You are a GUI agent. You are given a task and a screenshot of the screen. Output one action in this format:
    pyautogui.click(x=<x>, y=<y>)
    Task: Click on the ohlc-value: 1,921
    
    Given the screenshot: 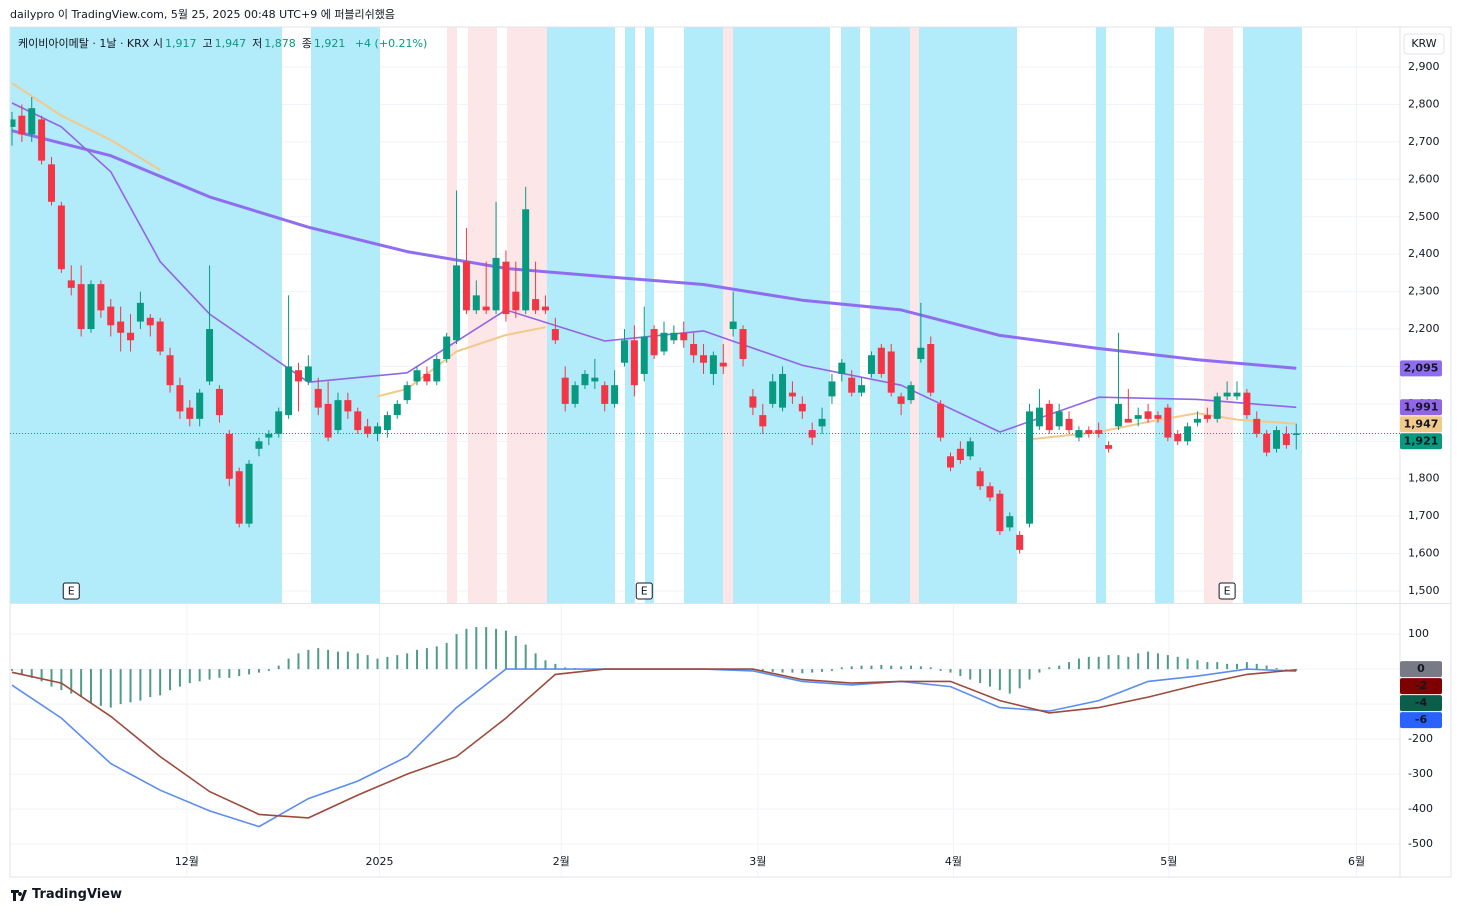 What is the action you would take?
    pyautogui.click(x=329, y=43)
    